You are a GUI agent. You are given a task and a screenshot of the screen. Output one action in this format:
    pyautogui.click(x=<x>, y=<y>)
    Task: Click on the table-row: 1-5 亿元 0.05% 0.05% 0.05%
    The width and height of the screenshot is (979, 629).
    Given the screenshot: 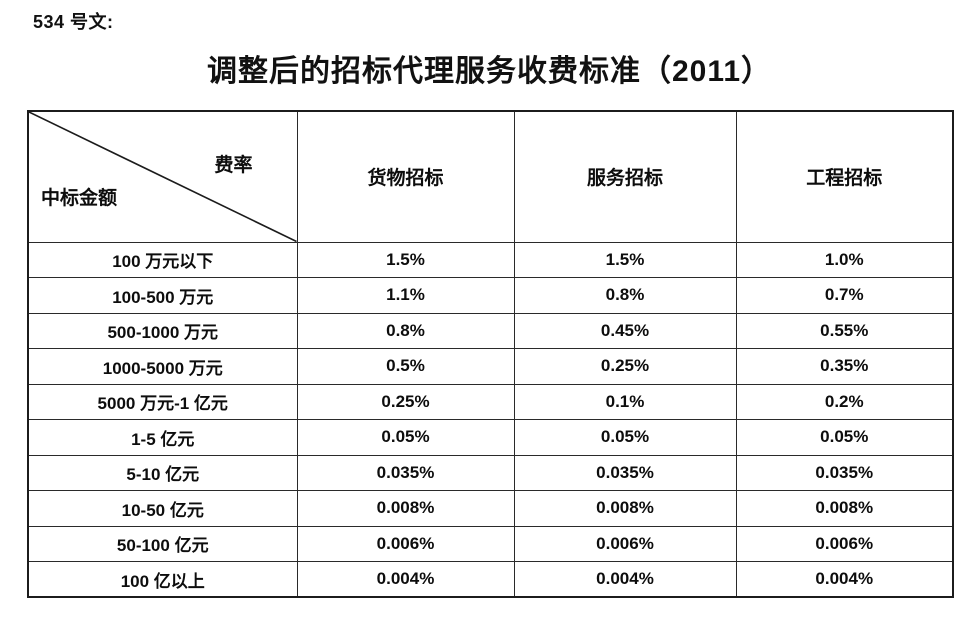 What is the action you would take?
    pyautogui.click(x=490, y=437)
    